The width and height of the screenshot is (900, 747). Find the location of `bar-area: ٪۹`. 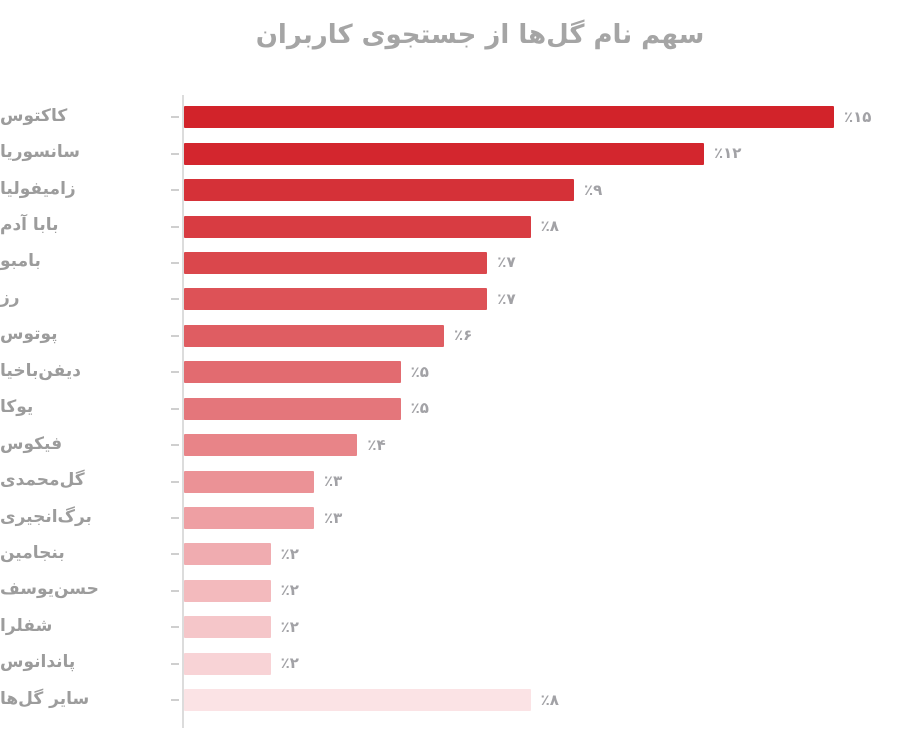

bar-area: ٪۹ is located at coordinates (540, 190).